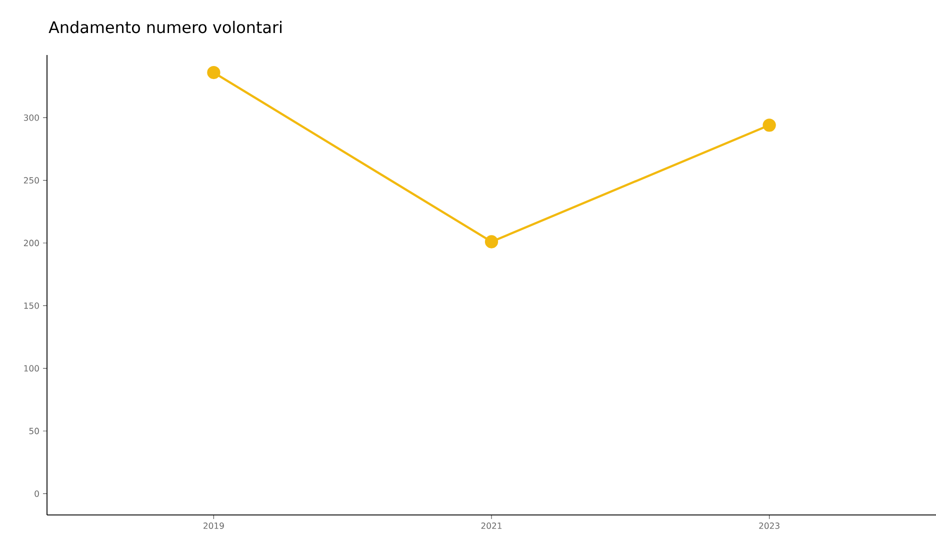 This screenshot has height=539, width=936. What do you see at coordinates (31, 180) in the screenshot?
I see `y-tick-label: 250` at bounding box center [31, 180].